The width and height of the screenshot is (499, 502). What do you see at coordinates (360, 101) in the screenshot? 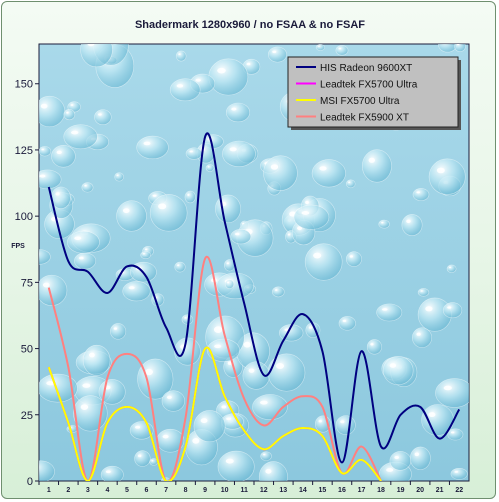
I see `legend-label: MSI FX5700 Ultra` at bounding box center [360, 101].